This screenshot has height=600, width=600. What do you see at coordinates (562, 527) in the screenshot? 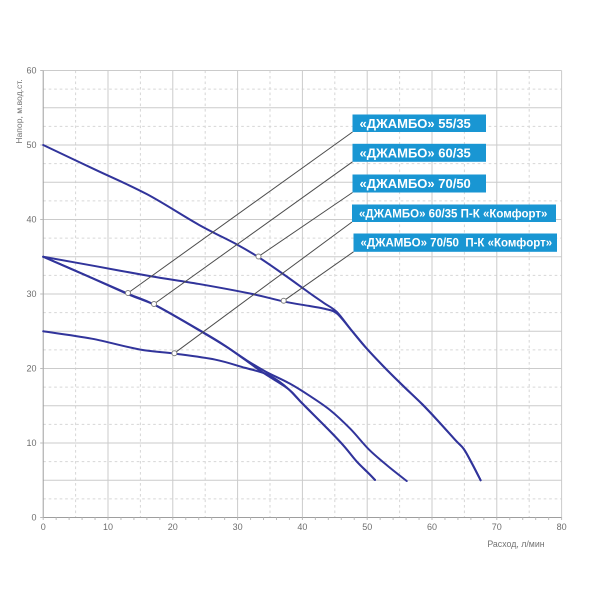
I see `svg-text: 80` at bounding box center [562, 527].